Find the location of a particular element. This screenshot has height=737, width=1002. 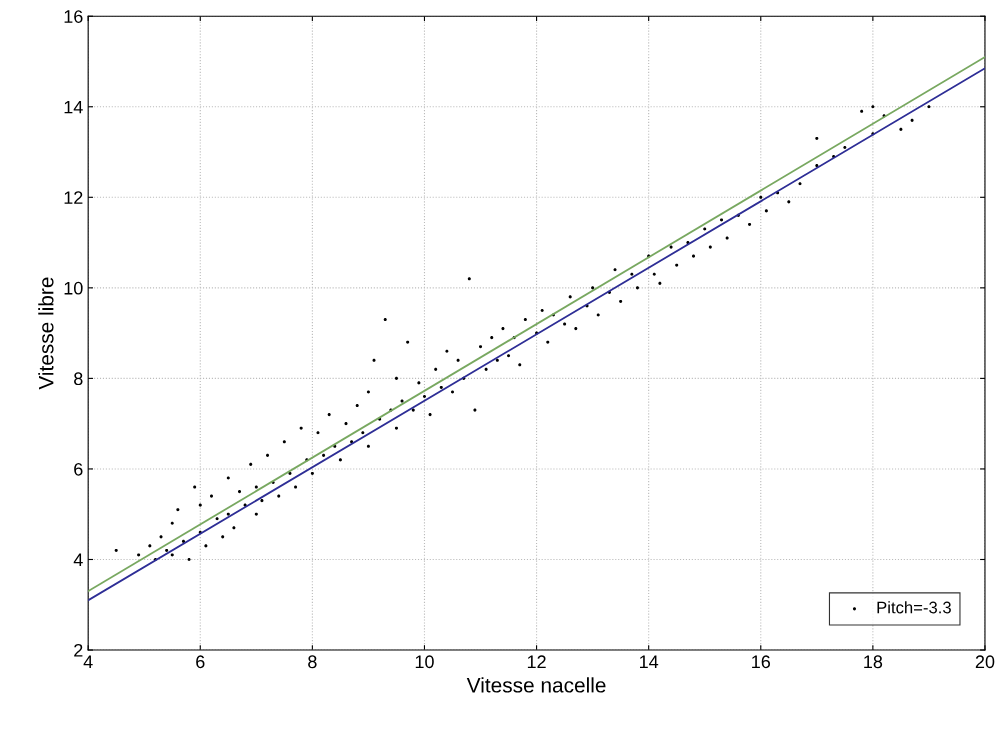

x-tick-label: 8 is located at coordinates (312, 662).